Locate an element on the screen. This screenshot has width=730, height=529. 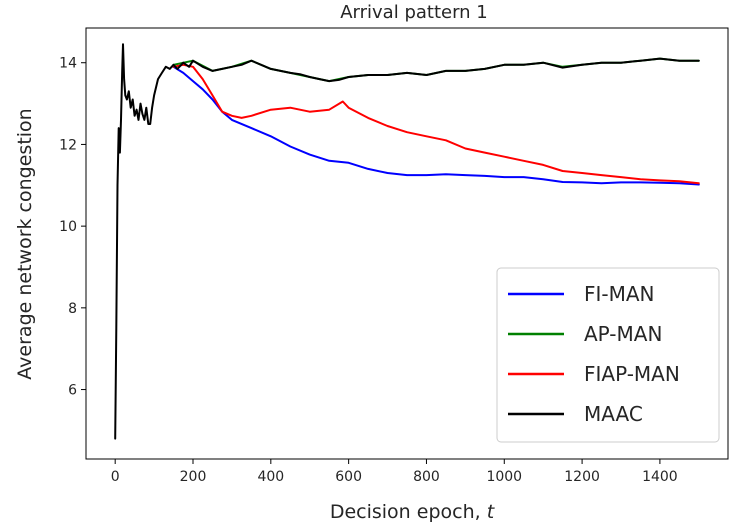
x-axis-ticks: 0 200 400 600 800 1000 1200 1400 is located at coordinates (394, 472).